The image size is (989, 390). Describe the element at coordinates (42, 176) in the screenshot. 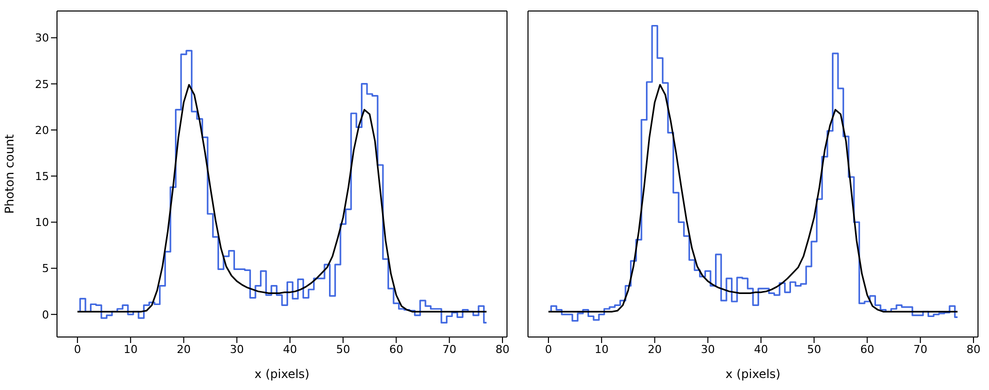

I see `y-tick-label: 15` at that location.